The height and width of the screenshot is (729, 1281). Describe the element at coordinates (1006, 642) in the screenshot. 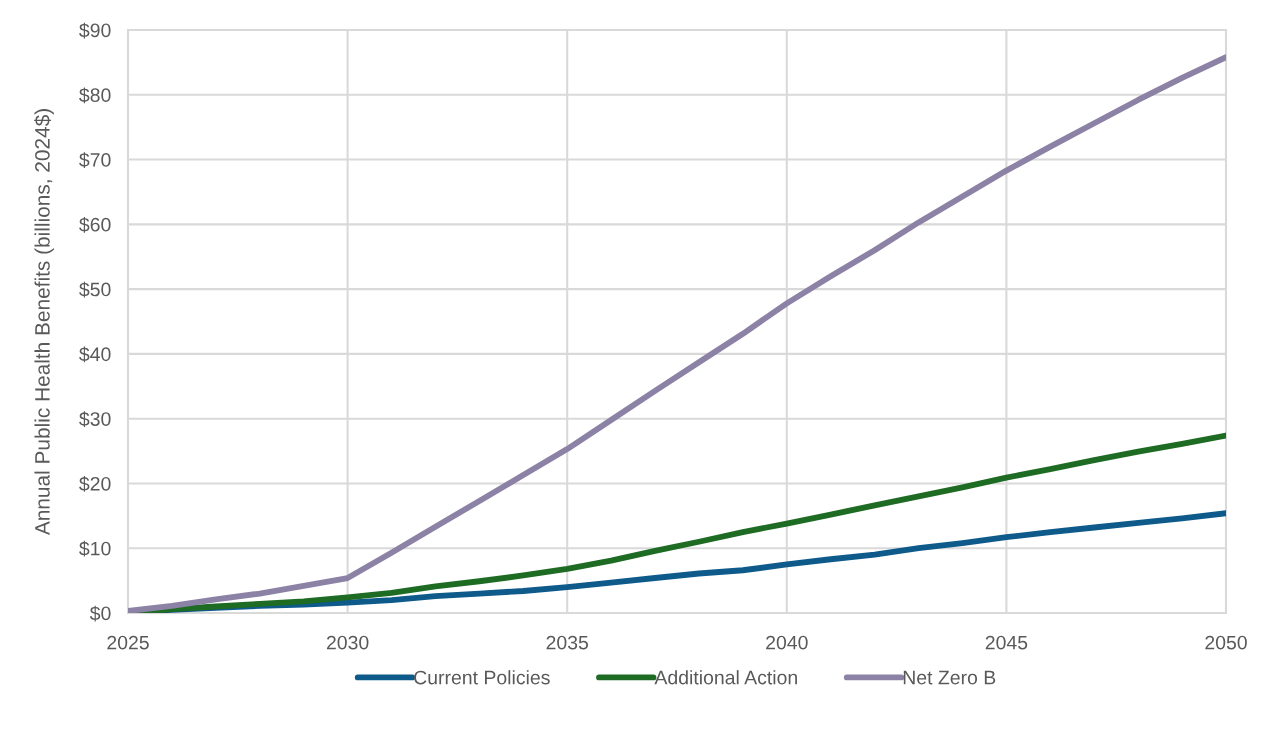

I see `x-tick-label: 2045` at that location.